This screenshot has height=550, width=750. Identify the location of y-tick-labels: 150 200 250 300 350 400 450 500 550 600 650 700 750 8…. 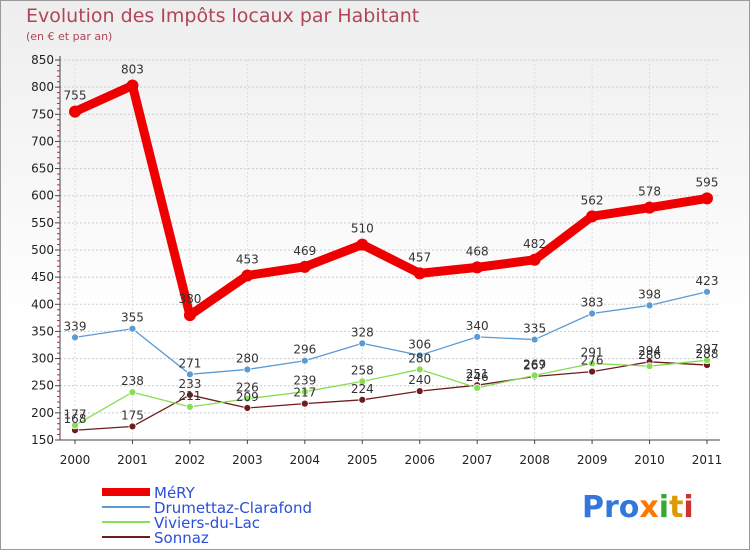
(42, 250).